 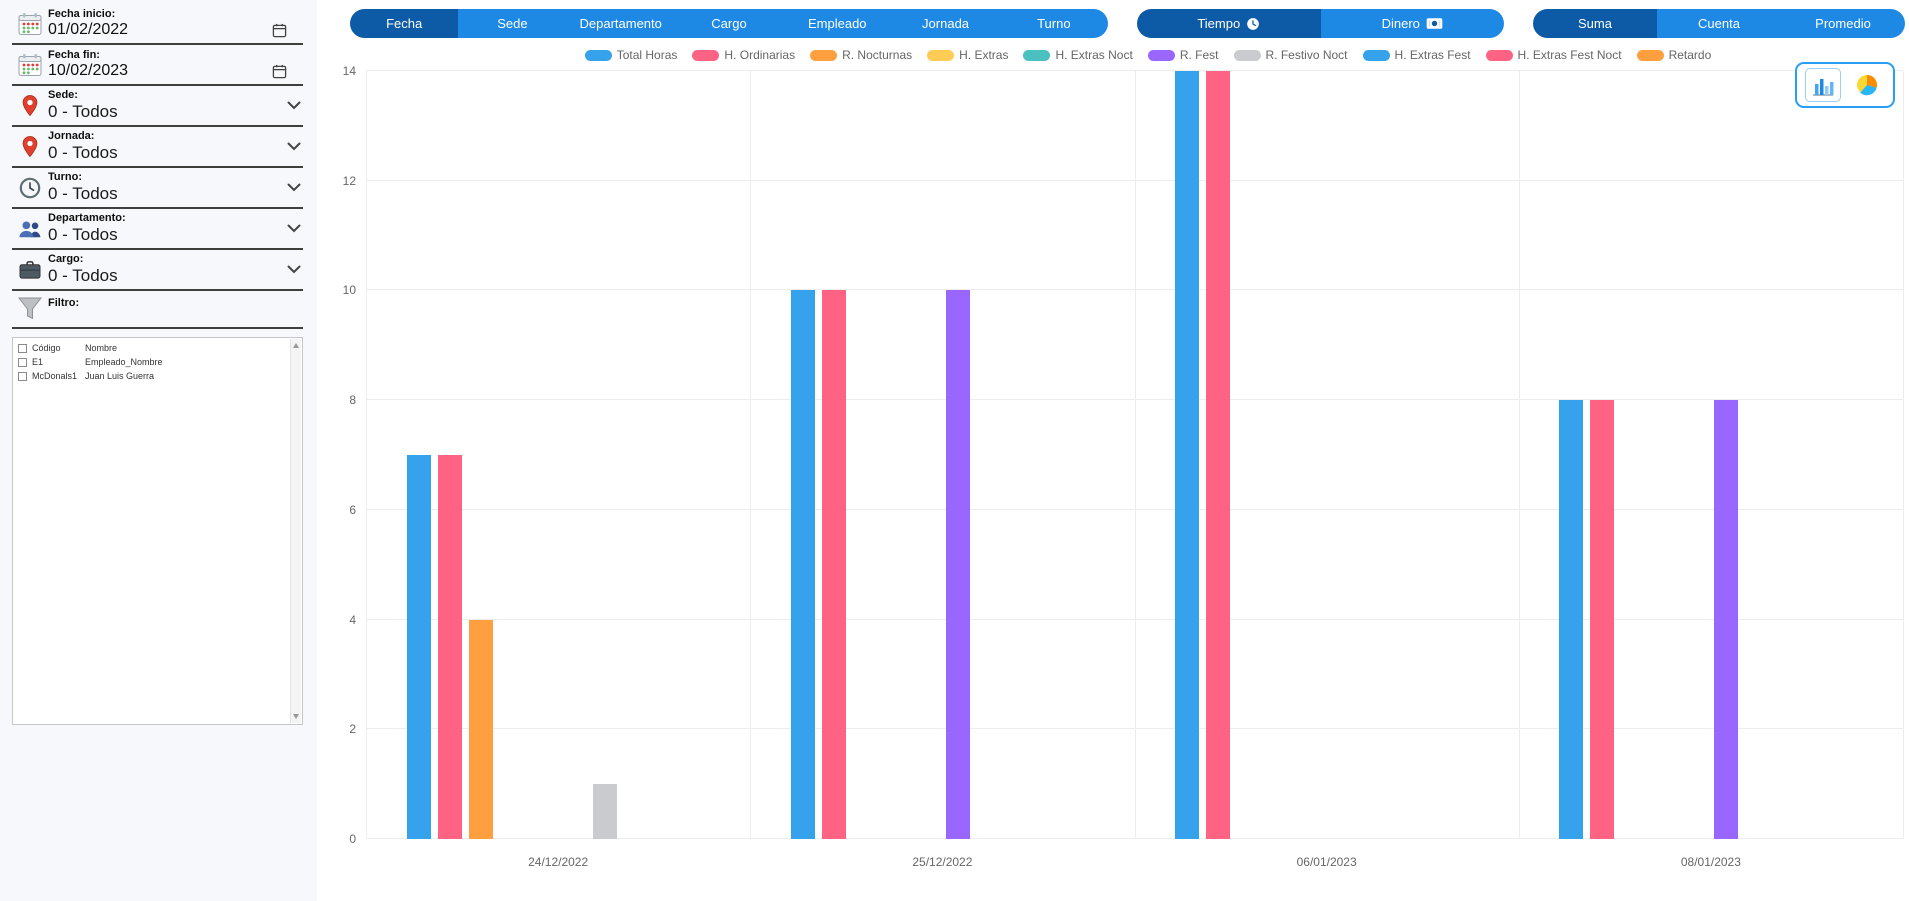 What do you see at coordinates (295, 531) in the screenshot?
I see `list-scrollbar` at bounding box center [295, 531].